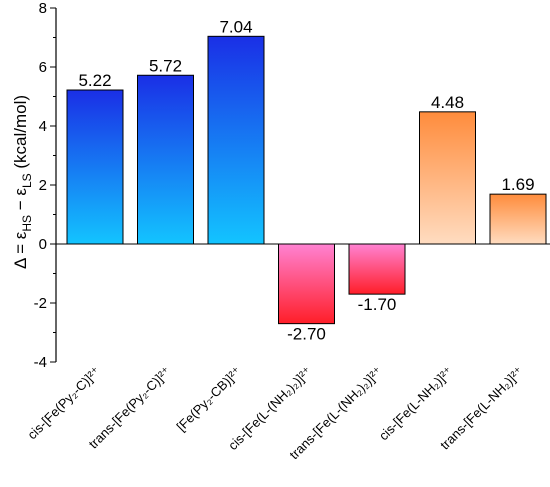 The width and height of the screenshot is (550, 487). I want to click on bar-value-label: -1.70, so click(377, 304).